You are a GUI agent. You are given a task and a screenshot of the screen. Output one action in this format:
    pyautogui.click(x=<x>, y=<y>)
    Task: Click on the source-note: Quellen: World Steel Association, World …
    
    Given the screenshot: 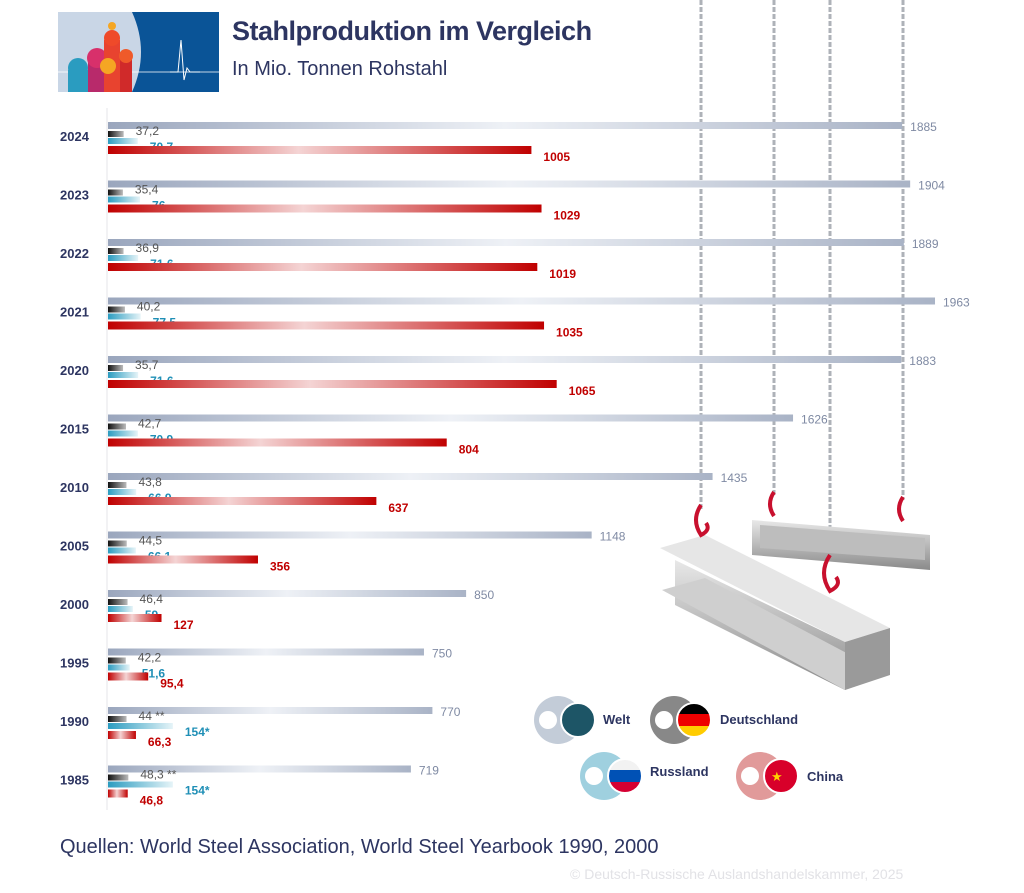 What is the action you would take?
    pyautogui.click(x=359, y=847)
    